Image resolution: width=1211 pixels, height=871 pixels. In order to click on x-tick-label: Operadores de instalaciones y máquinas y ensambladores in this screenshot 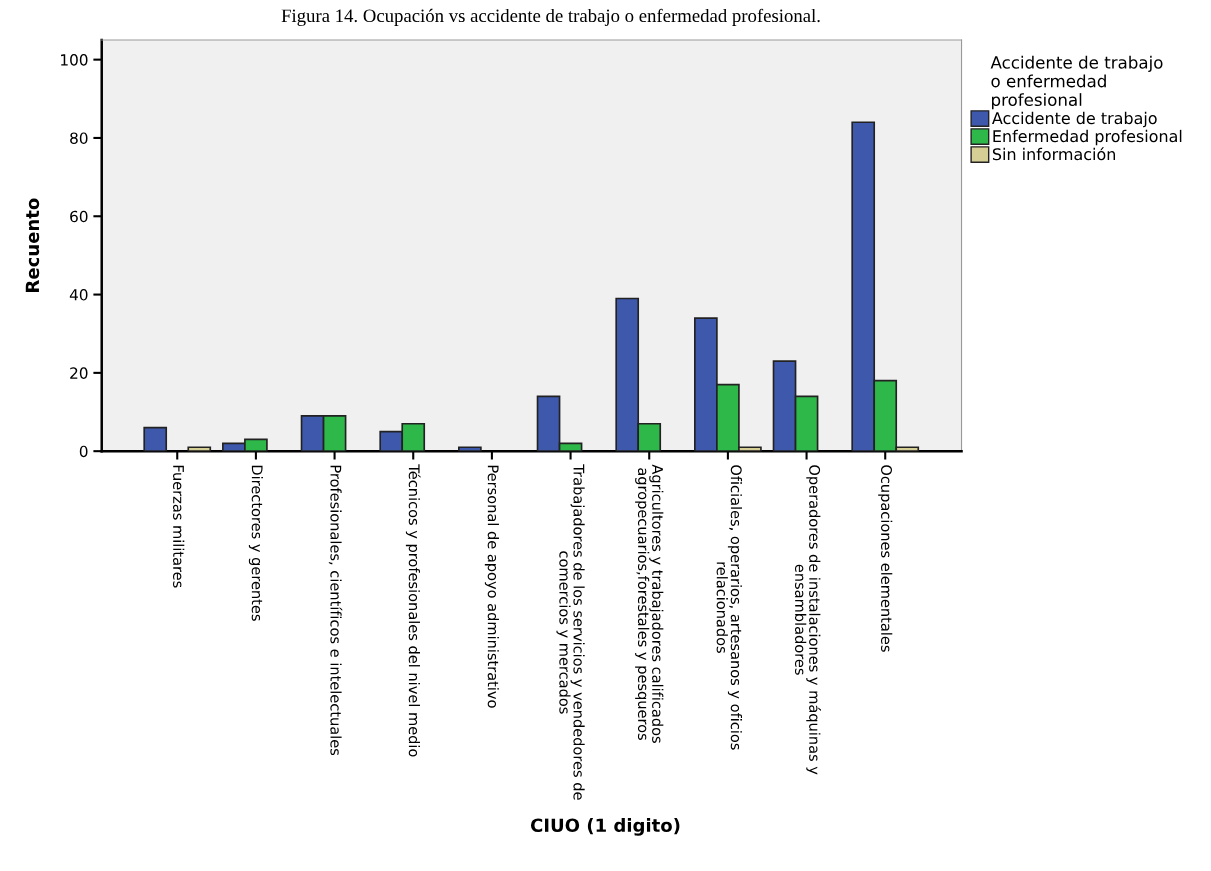, I will do `click(807, 620)`.